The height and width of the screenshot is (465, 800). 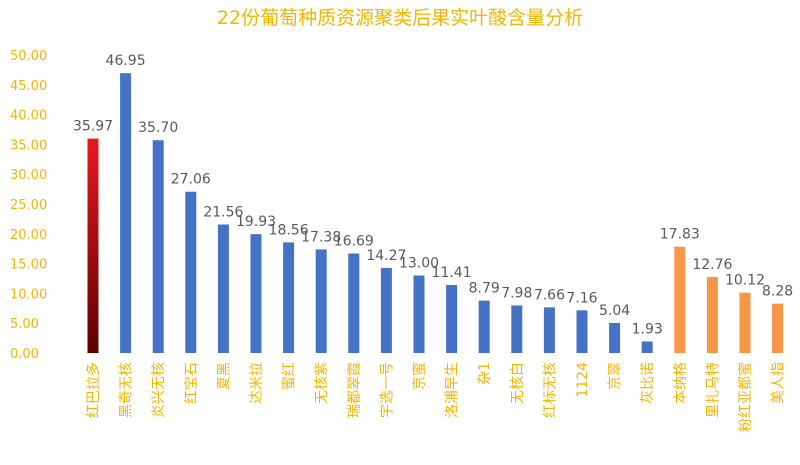 What do you see at coordinates (355, 390) in the screenshot?
I see `x-tick-label: 瑞都翠霞` at bounding box center [355, 390].